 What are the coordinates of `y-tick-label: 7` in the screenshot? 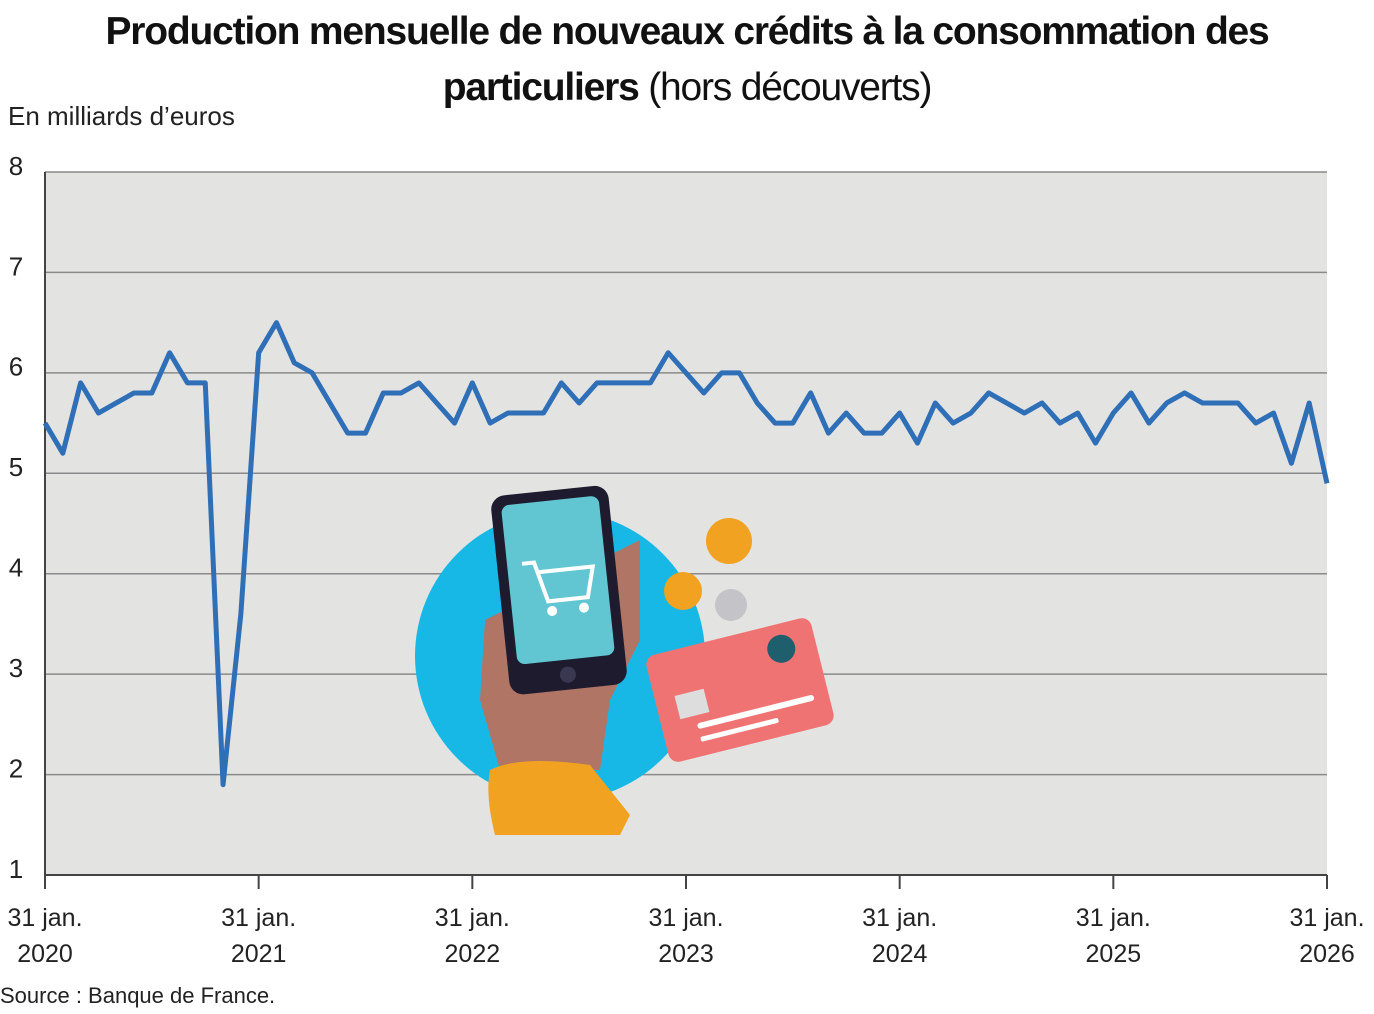 It's located at (16, 266).